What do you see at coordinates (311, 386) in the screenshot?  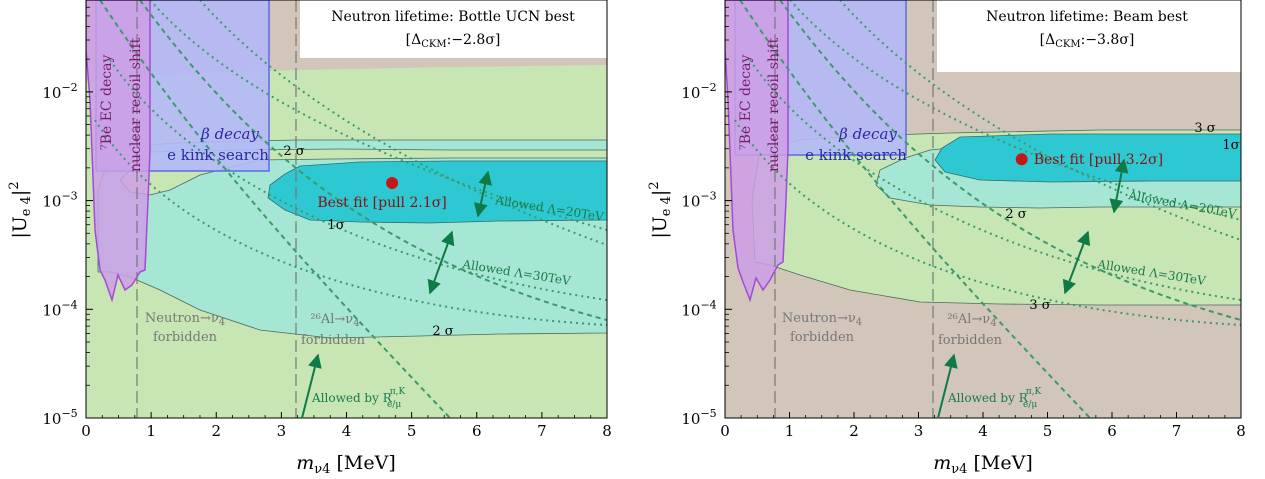 I see `left-arrow-allowed-by` at bounding box center [311, 386].